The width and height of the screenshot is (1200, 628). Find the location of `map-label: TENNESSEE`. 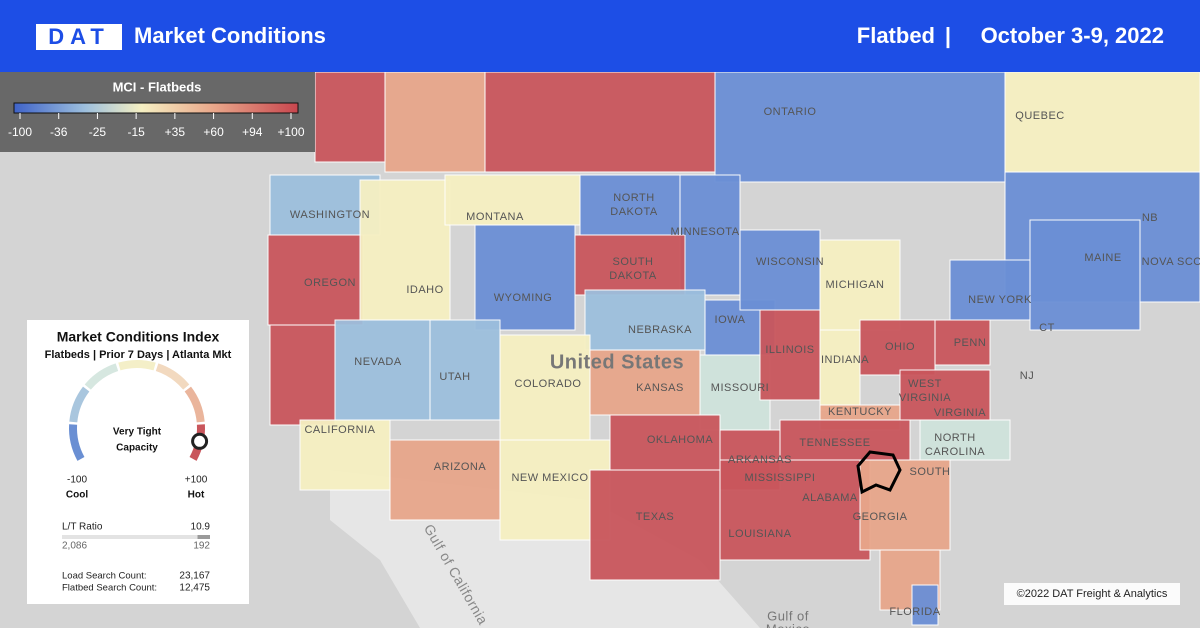

map-label: TENNESSEE is located at coordinates (834, 443).